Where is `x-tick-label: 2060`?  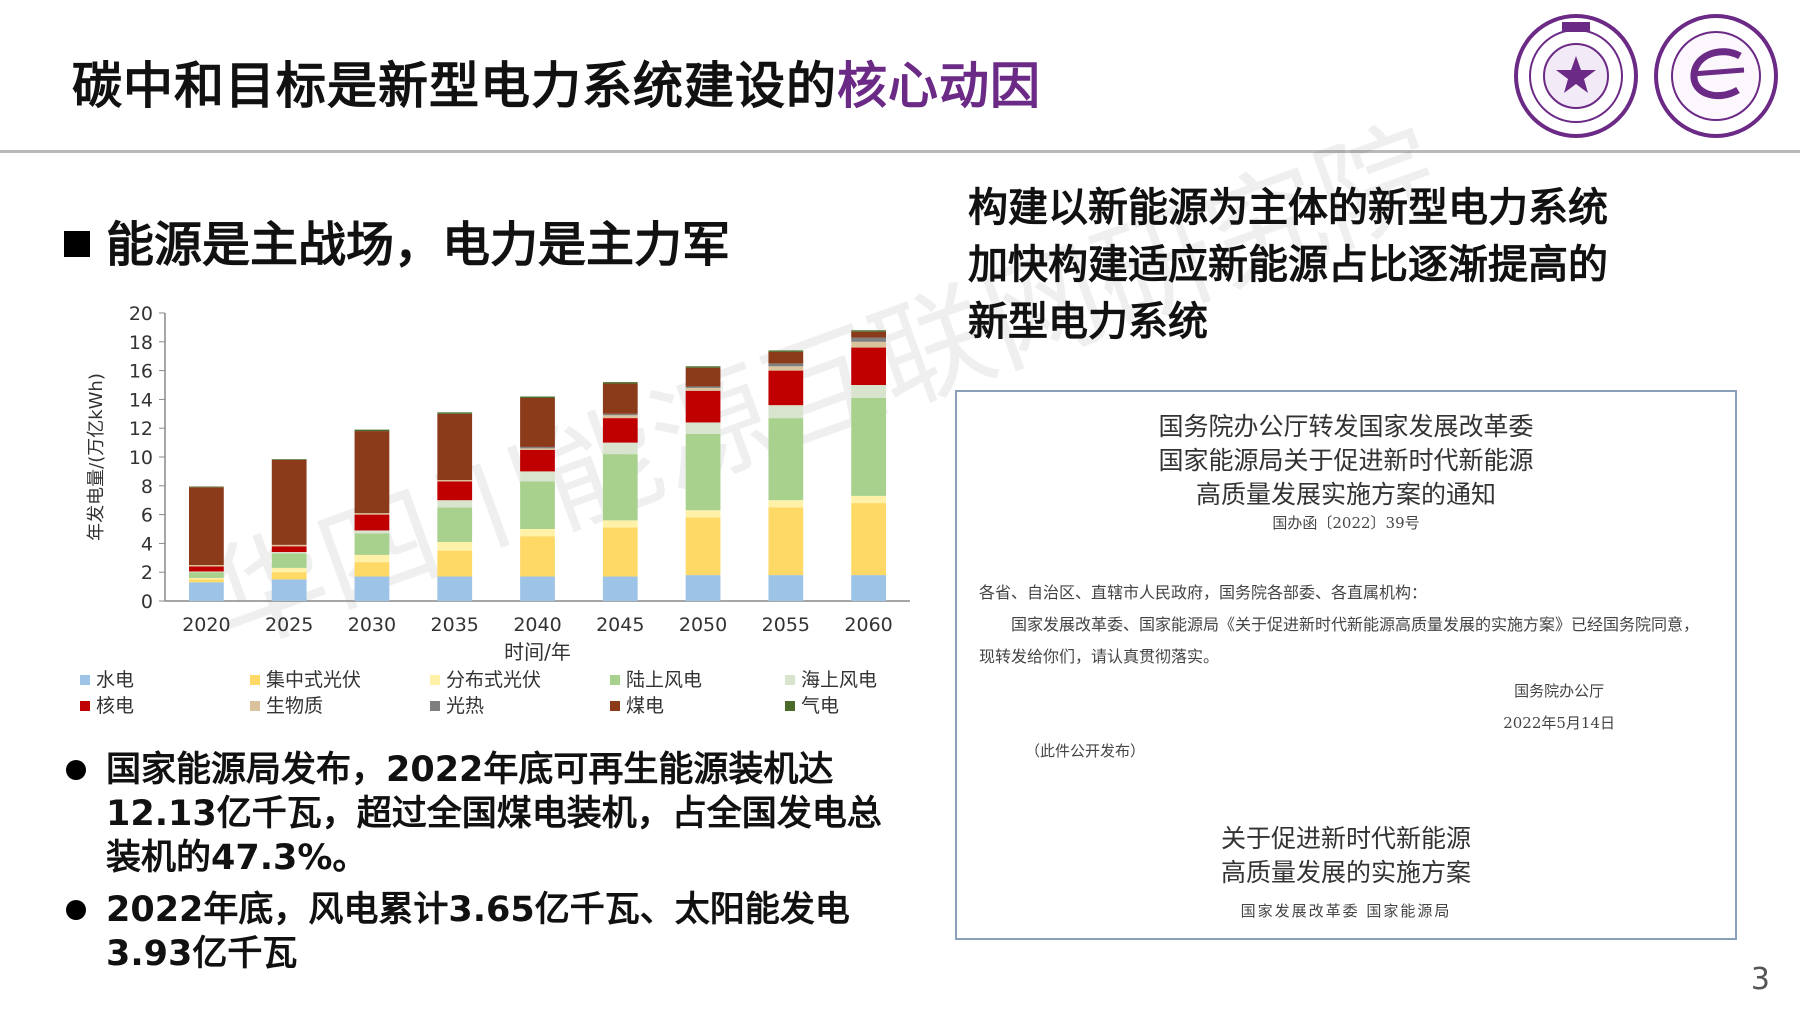
x-tick-label: 2060 is located at coordinates (868, 625).